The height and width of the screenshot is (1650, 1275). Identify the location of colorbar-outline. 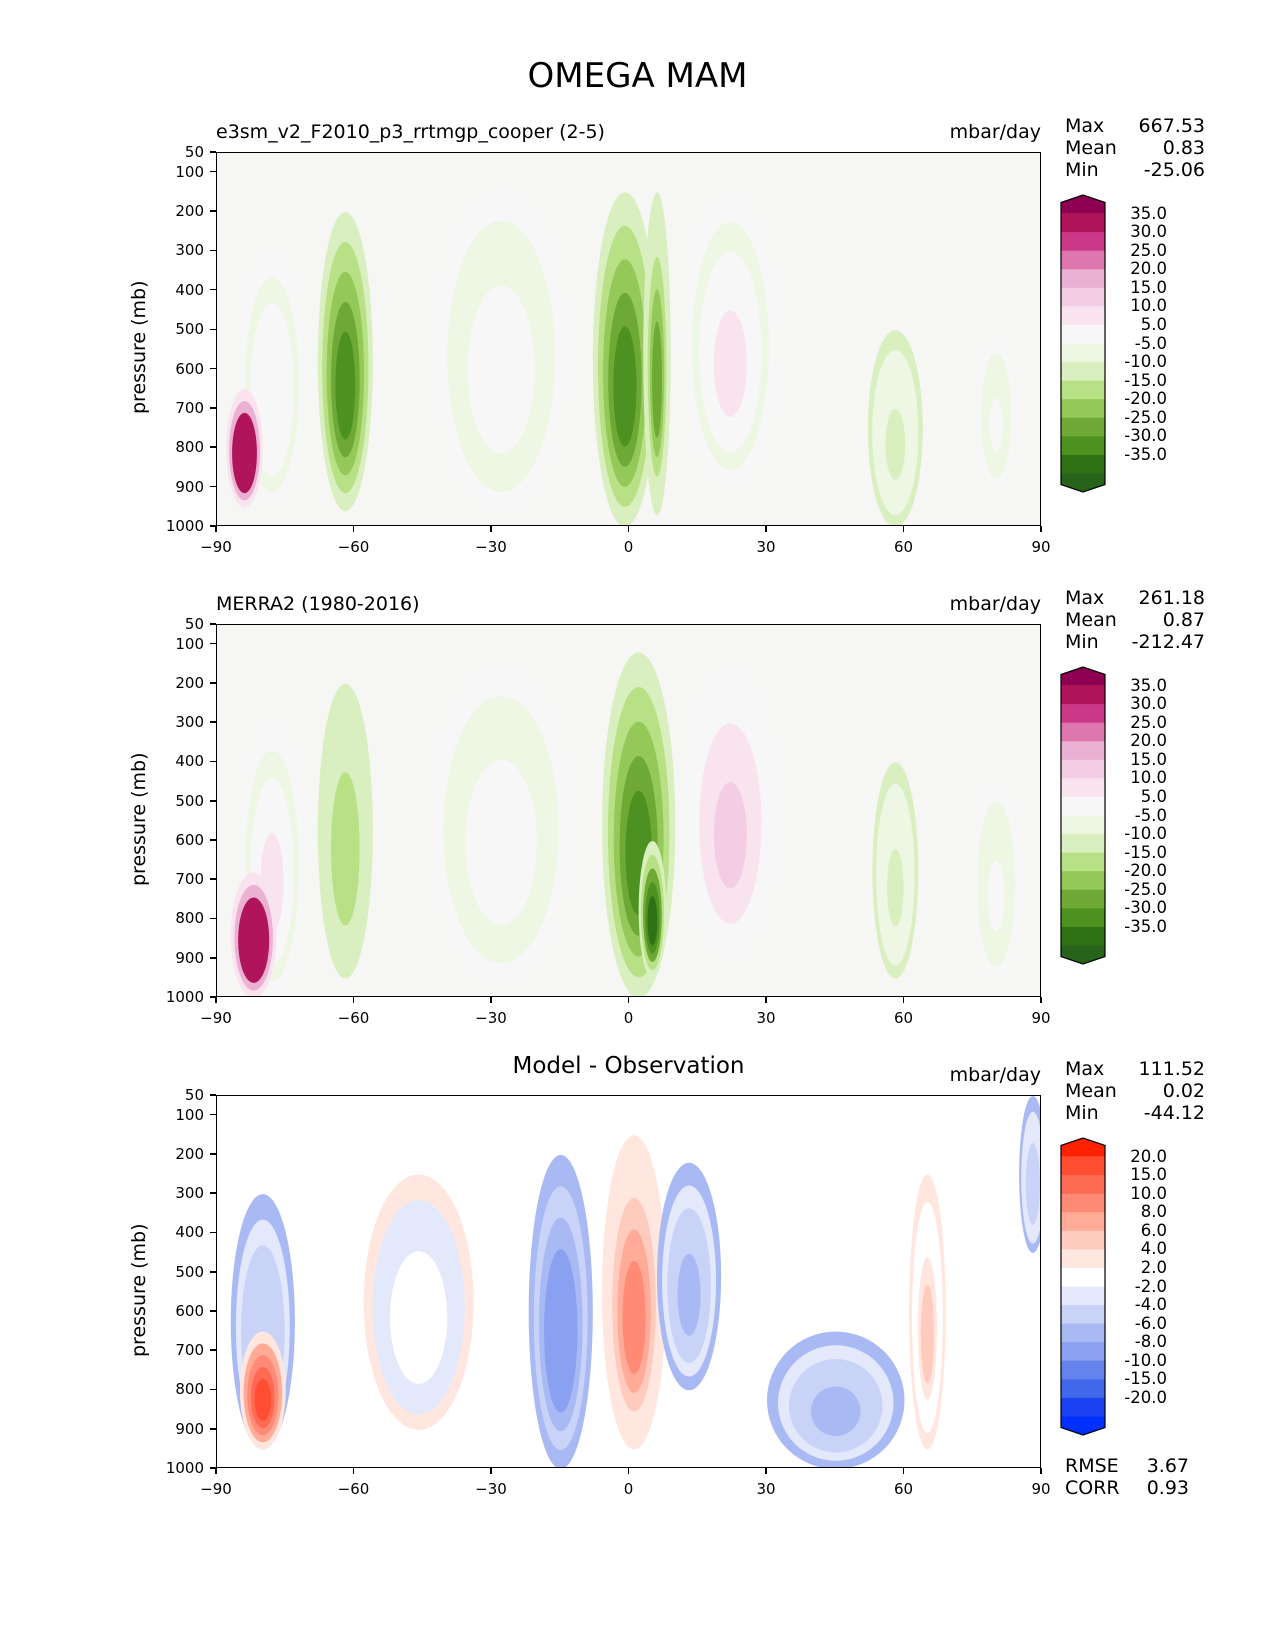
(1083, 1286).